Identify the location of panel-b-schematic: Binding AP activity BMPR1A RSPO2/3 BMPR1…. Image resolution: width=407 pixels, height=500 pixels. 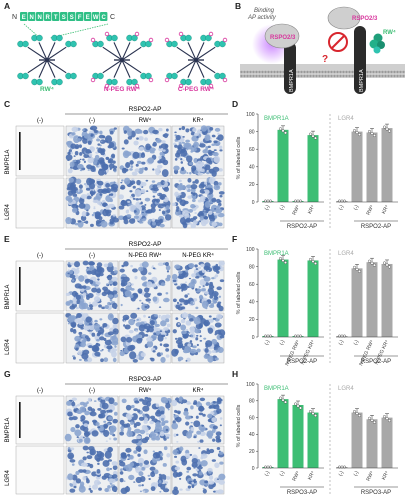
(322, 50).